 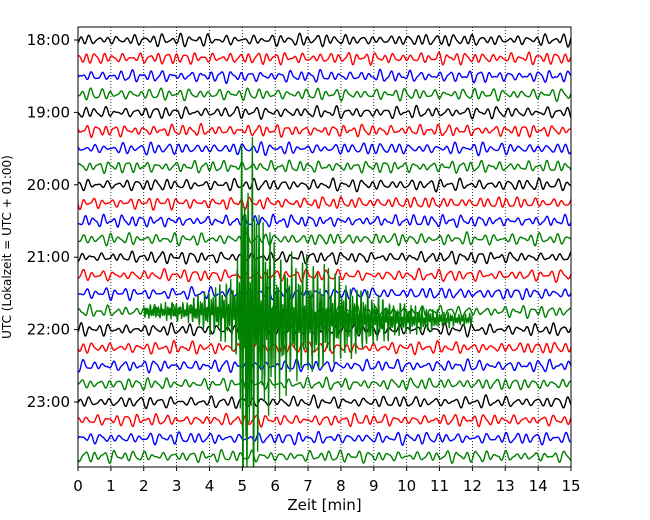 I want to click on x-tick-label: 8, so click(x=341, y=486).